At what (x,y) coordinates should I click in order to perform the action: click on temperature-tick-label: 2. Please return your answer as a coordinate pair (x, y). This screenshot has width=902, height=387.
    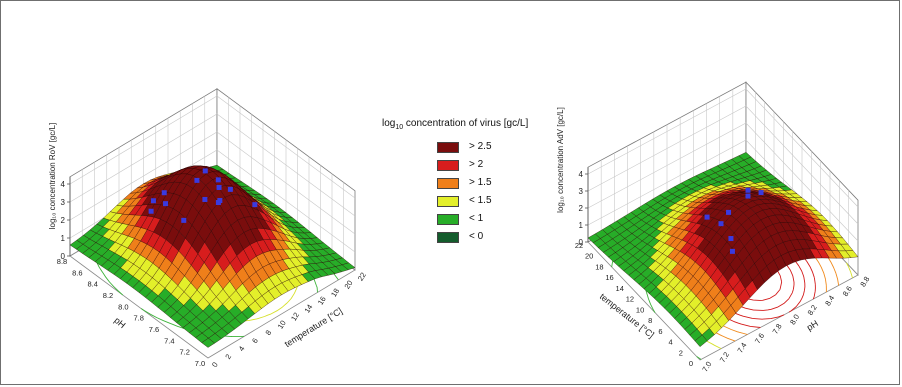
    Looking at the image, I should click on (681, 352).